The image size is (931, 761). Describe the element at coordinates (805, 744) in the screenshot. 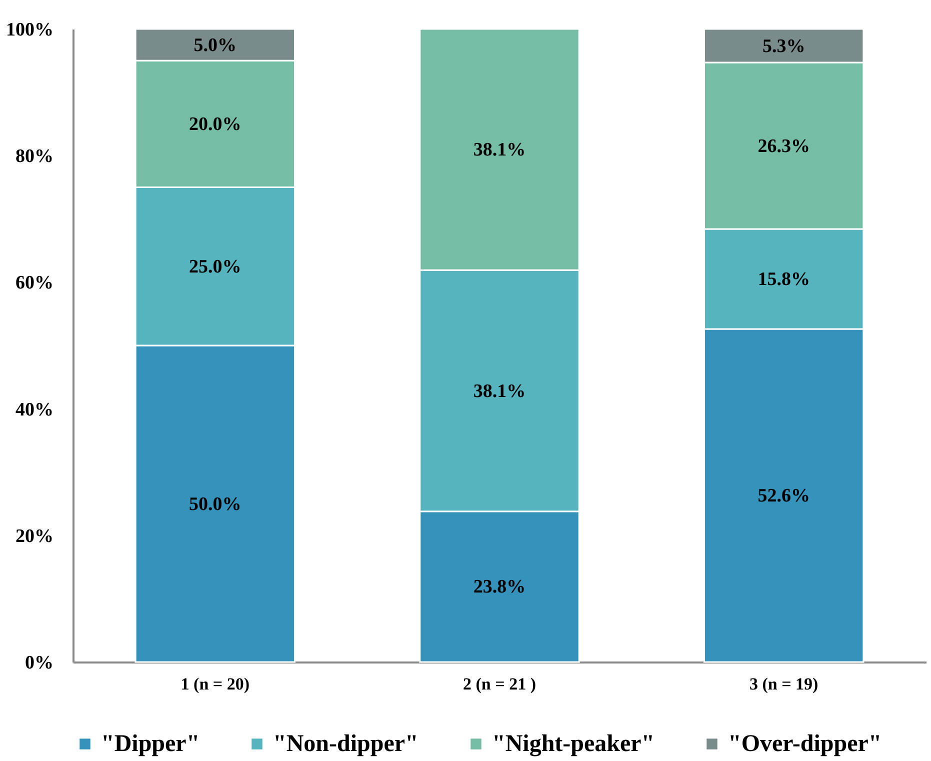

I see `legend-label: "Over-dipper"` at that location.